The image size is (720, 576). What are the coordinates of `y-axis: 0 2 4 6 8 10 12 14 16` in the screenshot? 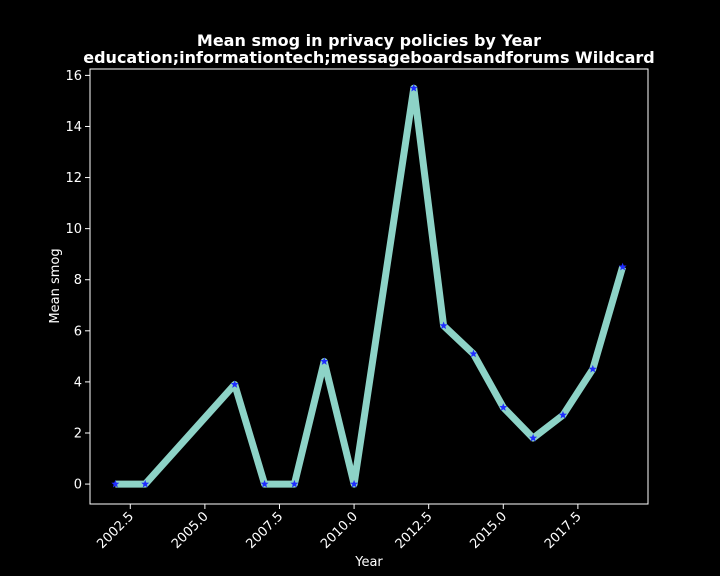 It's located at (77, 281).